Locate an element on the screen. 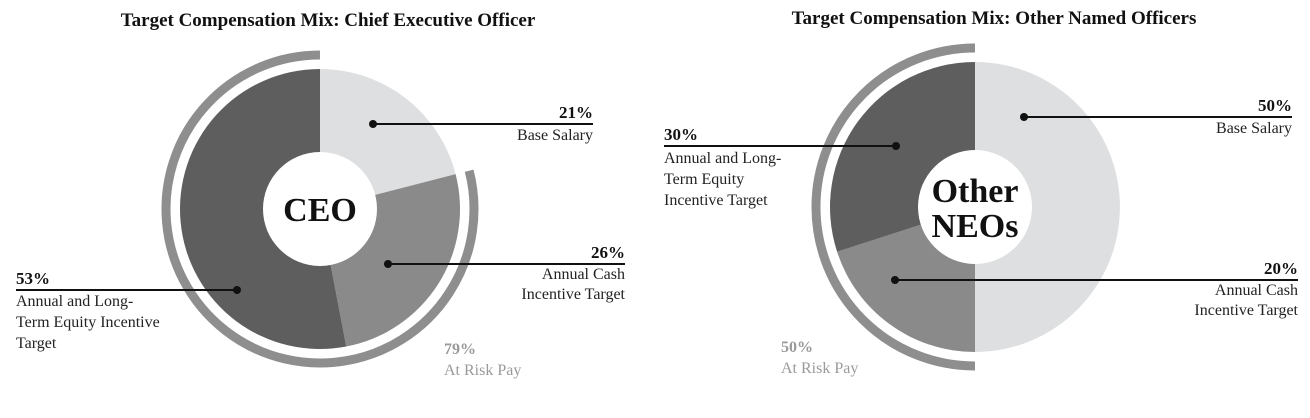 This screenshot has width=1310, height=418. ceo-donut-hole is located at coordinates (320, 209).